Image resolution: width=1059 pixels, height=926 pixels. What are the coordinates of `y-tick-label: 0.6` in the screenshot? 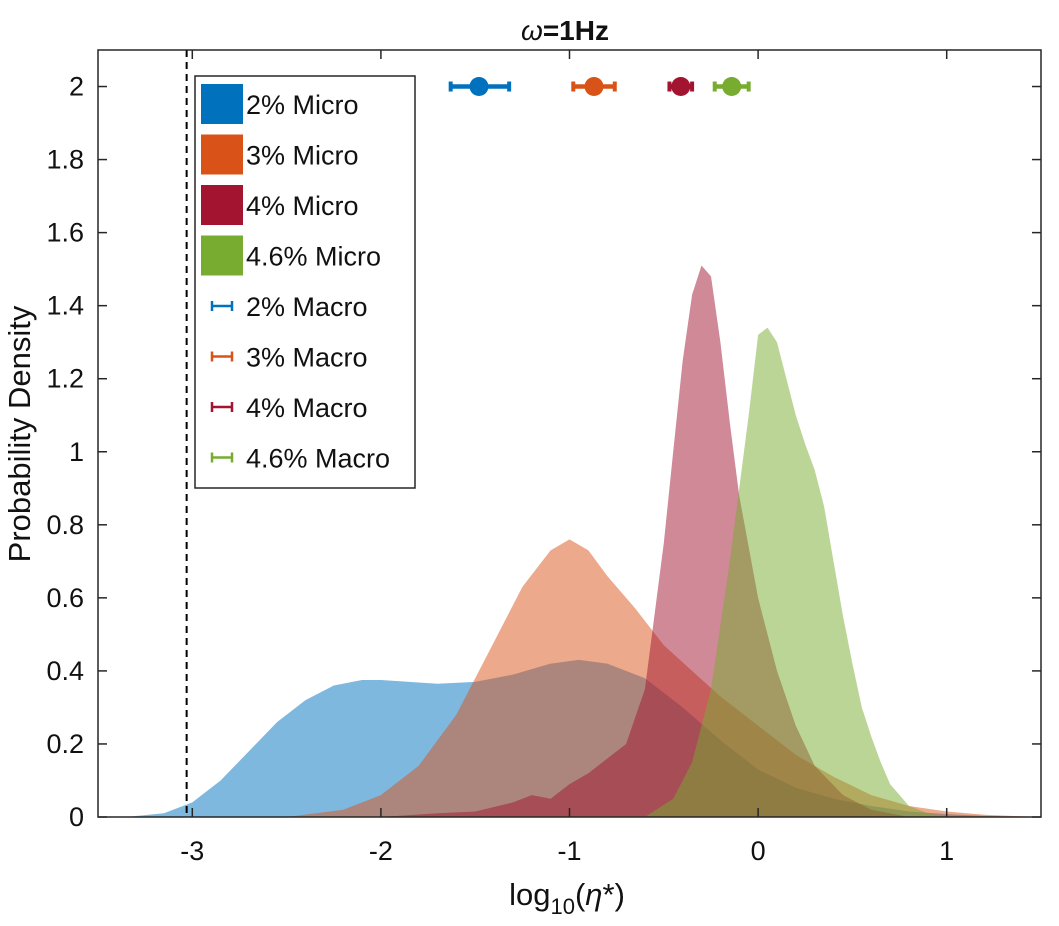 It's located at (65, 598).